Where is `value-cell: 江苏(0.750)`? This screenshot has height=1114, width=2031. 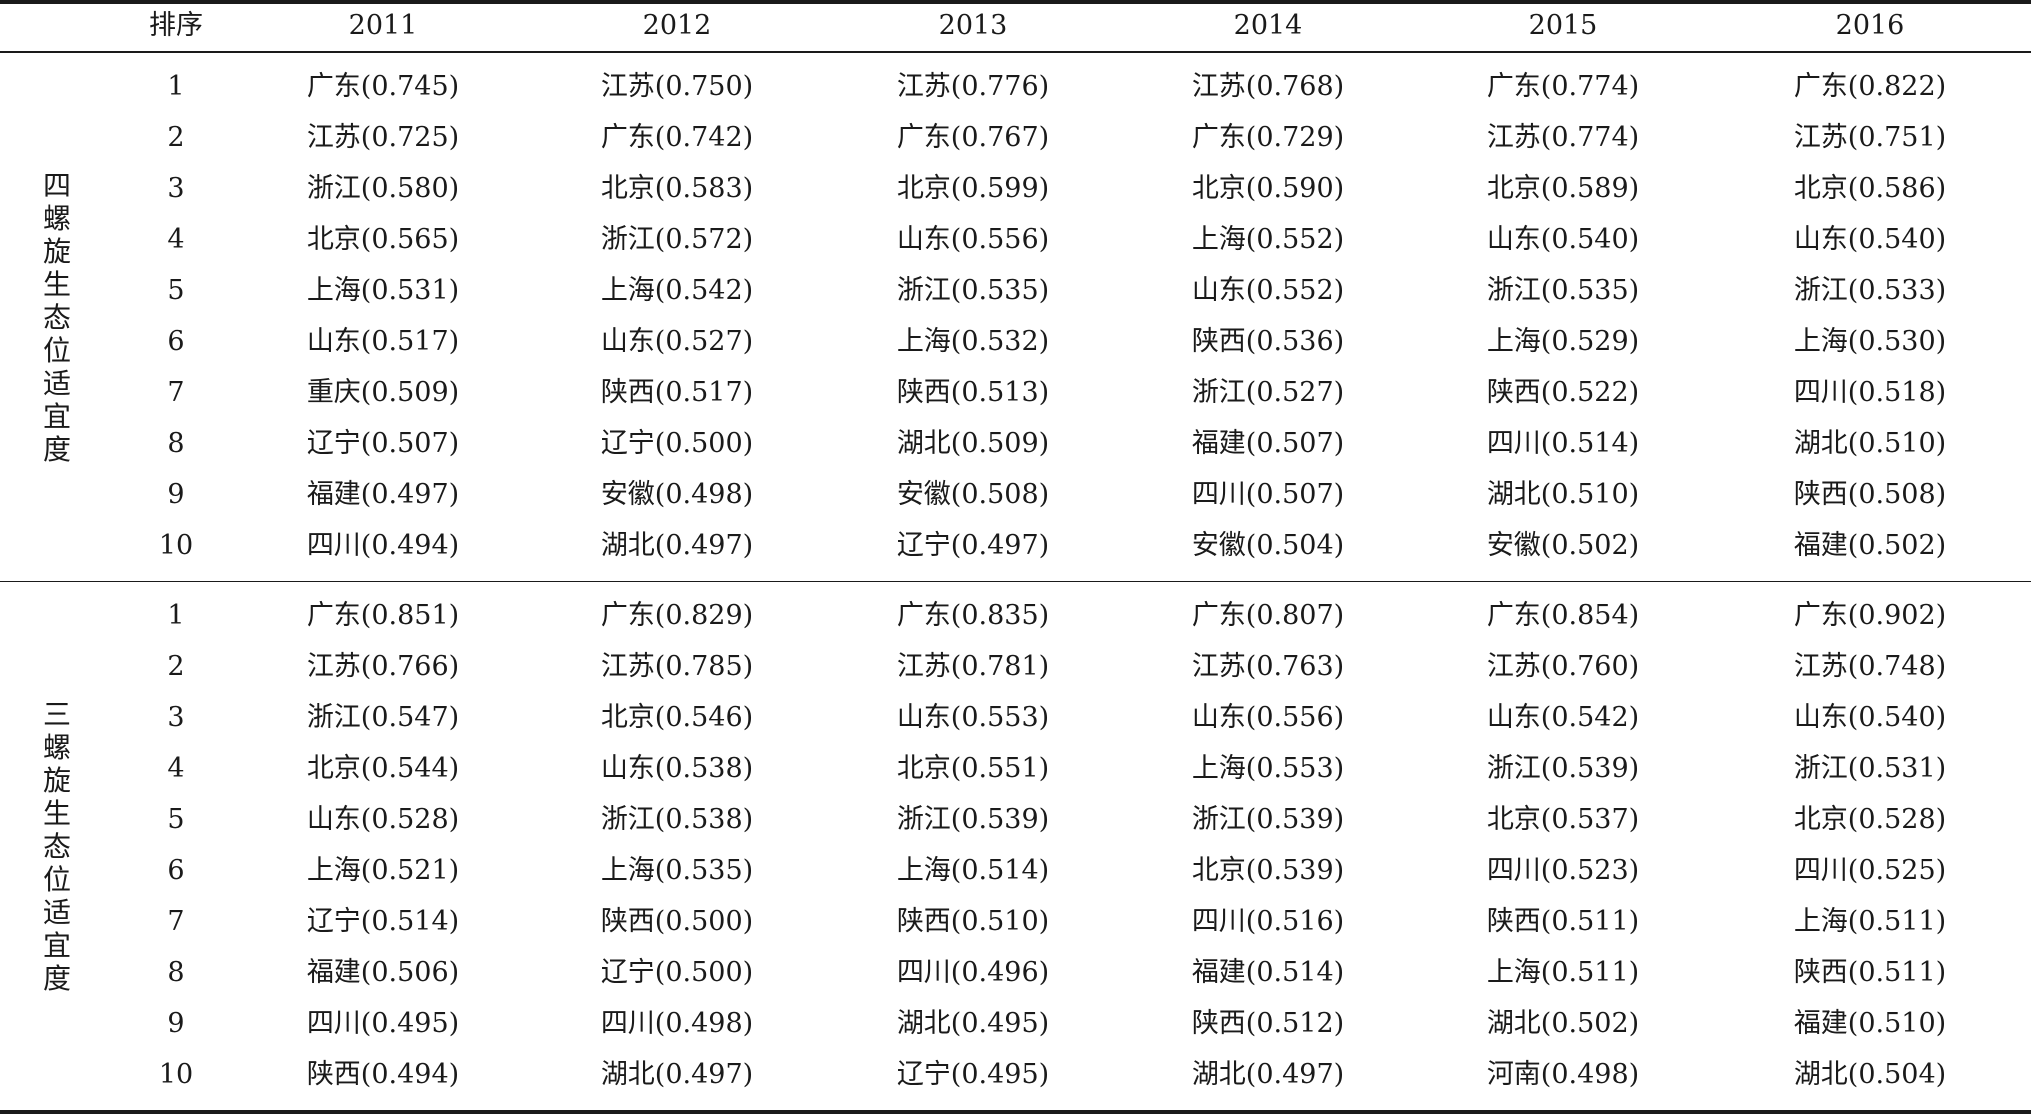
value-cell: 江苏(0.750) is located at coordinates (677, 86).